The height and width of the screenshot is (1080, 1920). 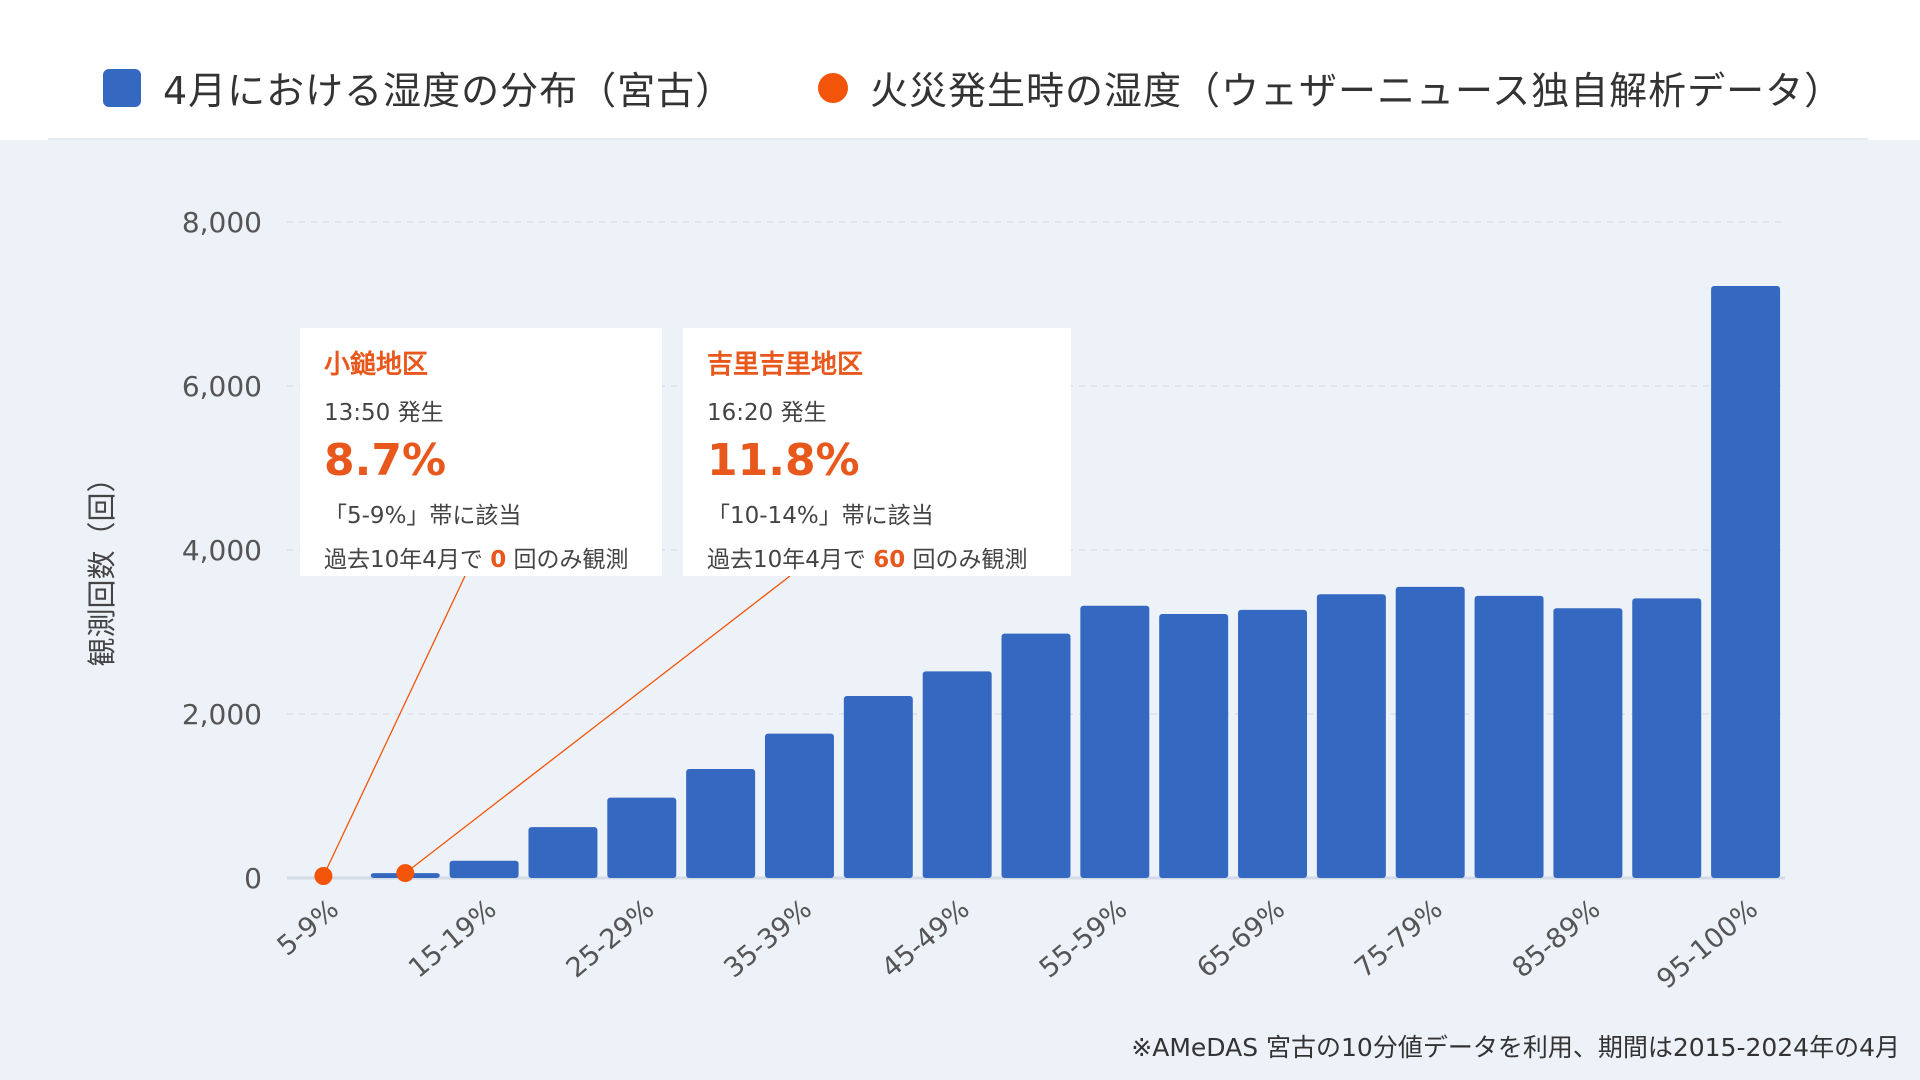 I want to click on legend-label-bar: 4月における湿度の分布（宮古）, so click(x=449, y=91).